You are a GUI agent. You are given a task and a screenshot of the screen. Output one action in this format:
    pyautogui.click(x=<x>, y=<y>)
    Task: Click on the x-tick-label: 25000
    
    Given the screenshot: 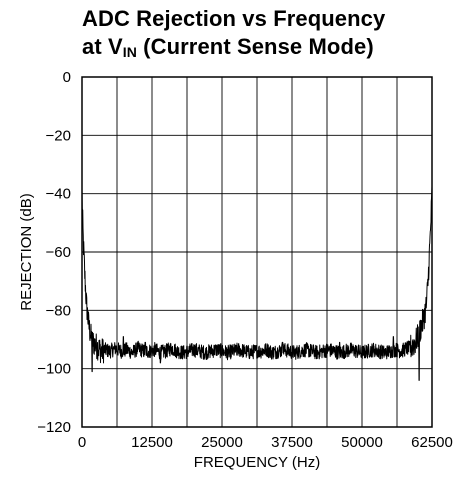 What is the action you would take?
    pyautogui.click(x=222, y=442)
    